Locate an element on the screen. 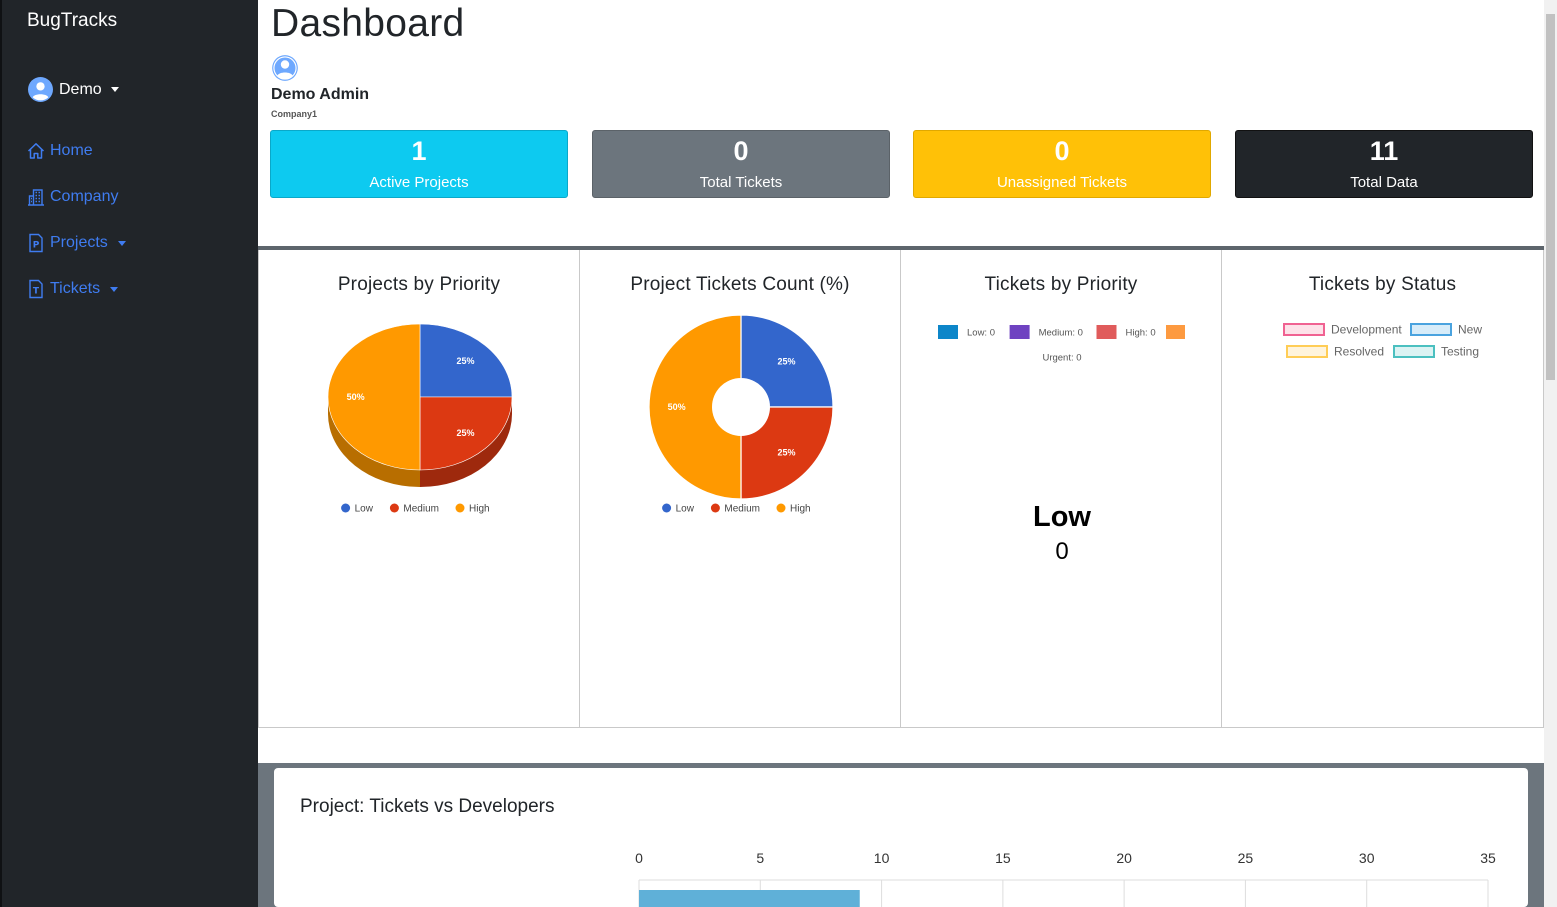  legend-swatch-medium is located at coordinates (394, 508).